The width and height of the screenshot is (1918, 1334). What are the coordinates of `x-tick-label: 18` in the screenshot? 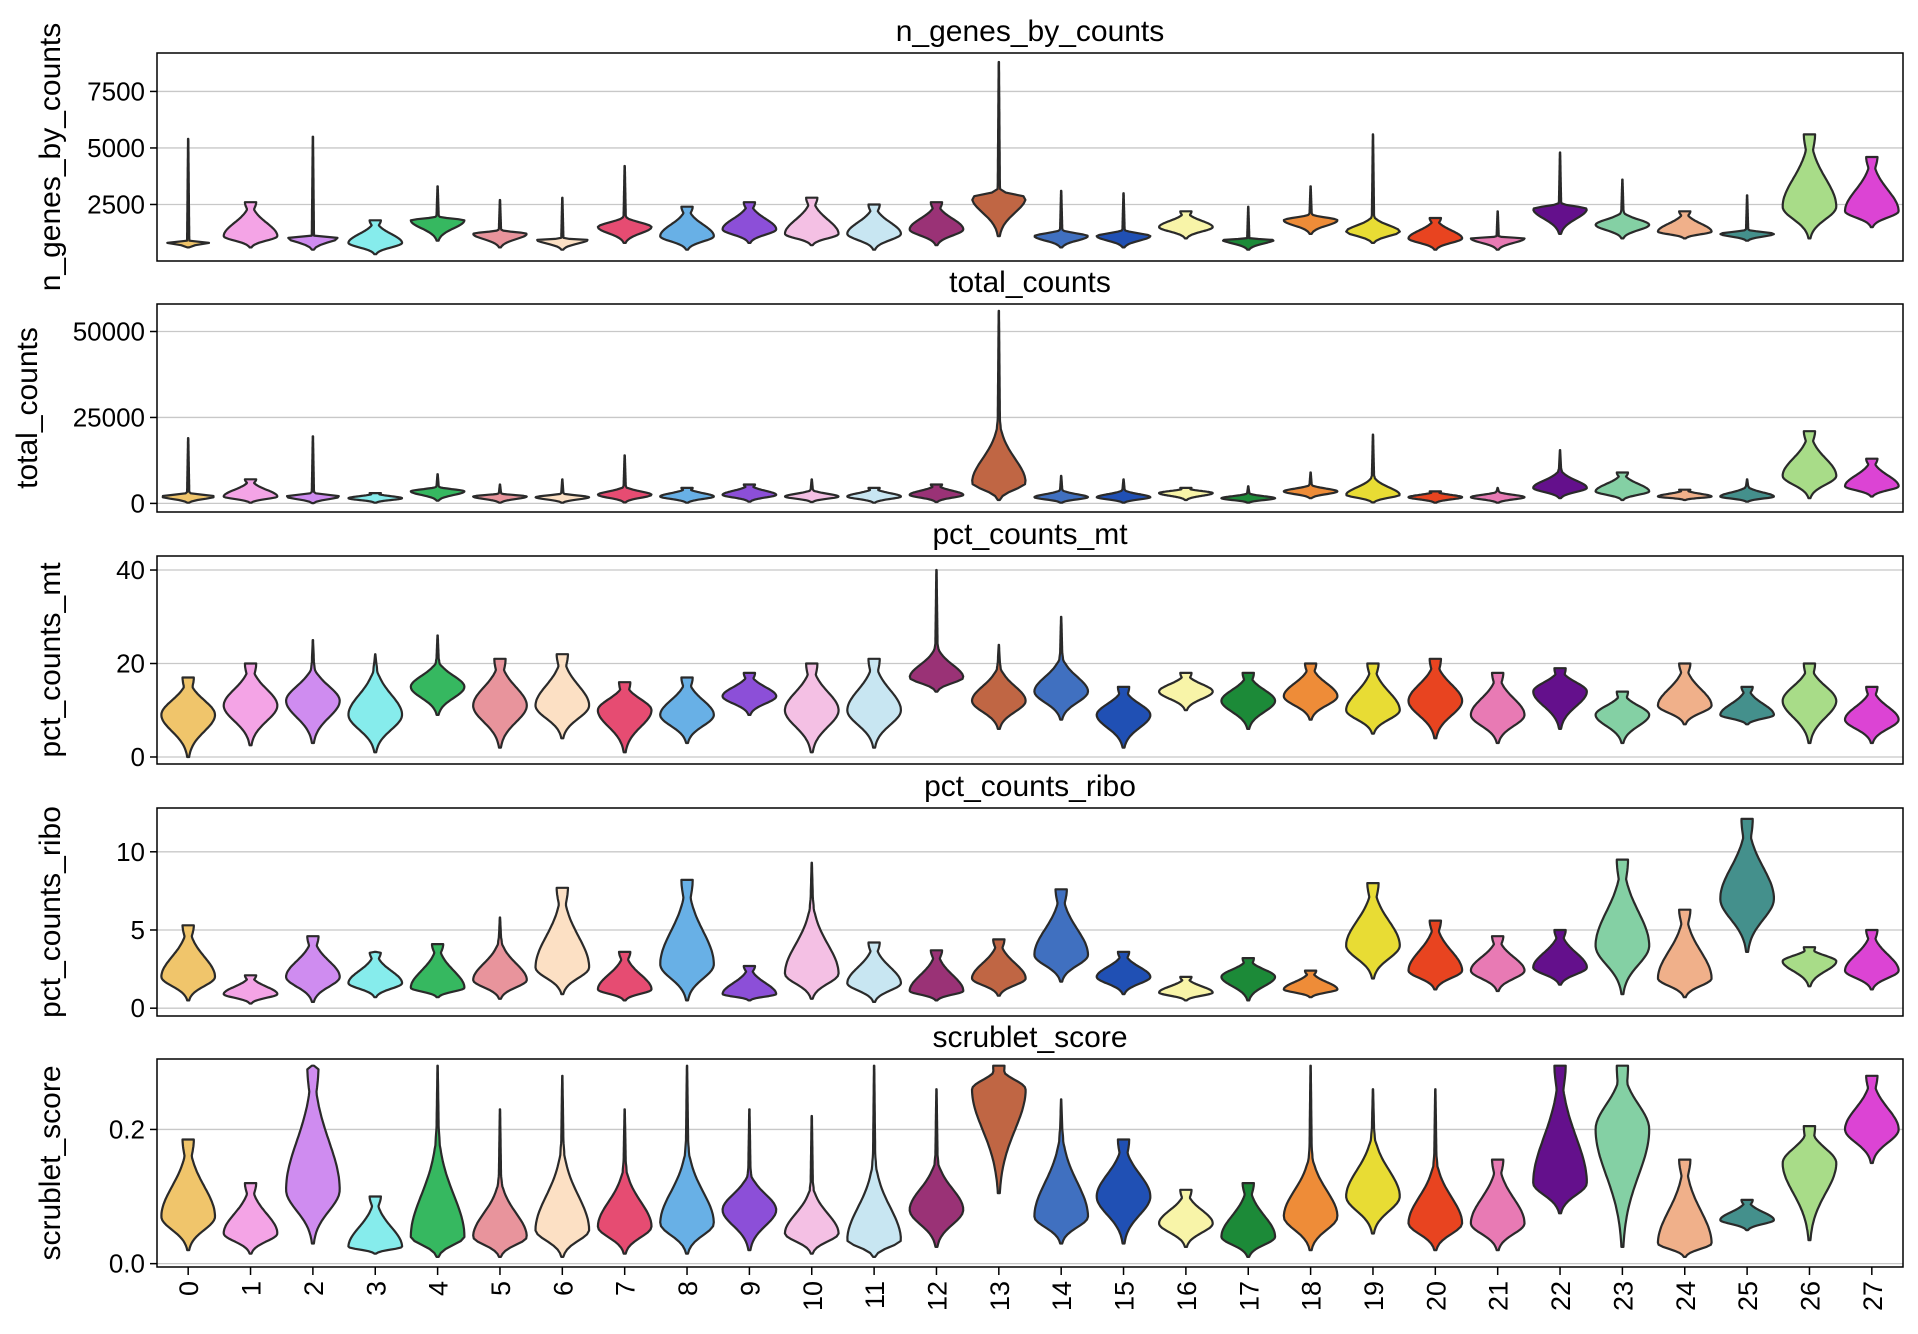 It's located at (1312, 1296).